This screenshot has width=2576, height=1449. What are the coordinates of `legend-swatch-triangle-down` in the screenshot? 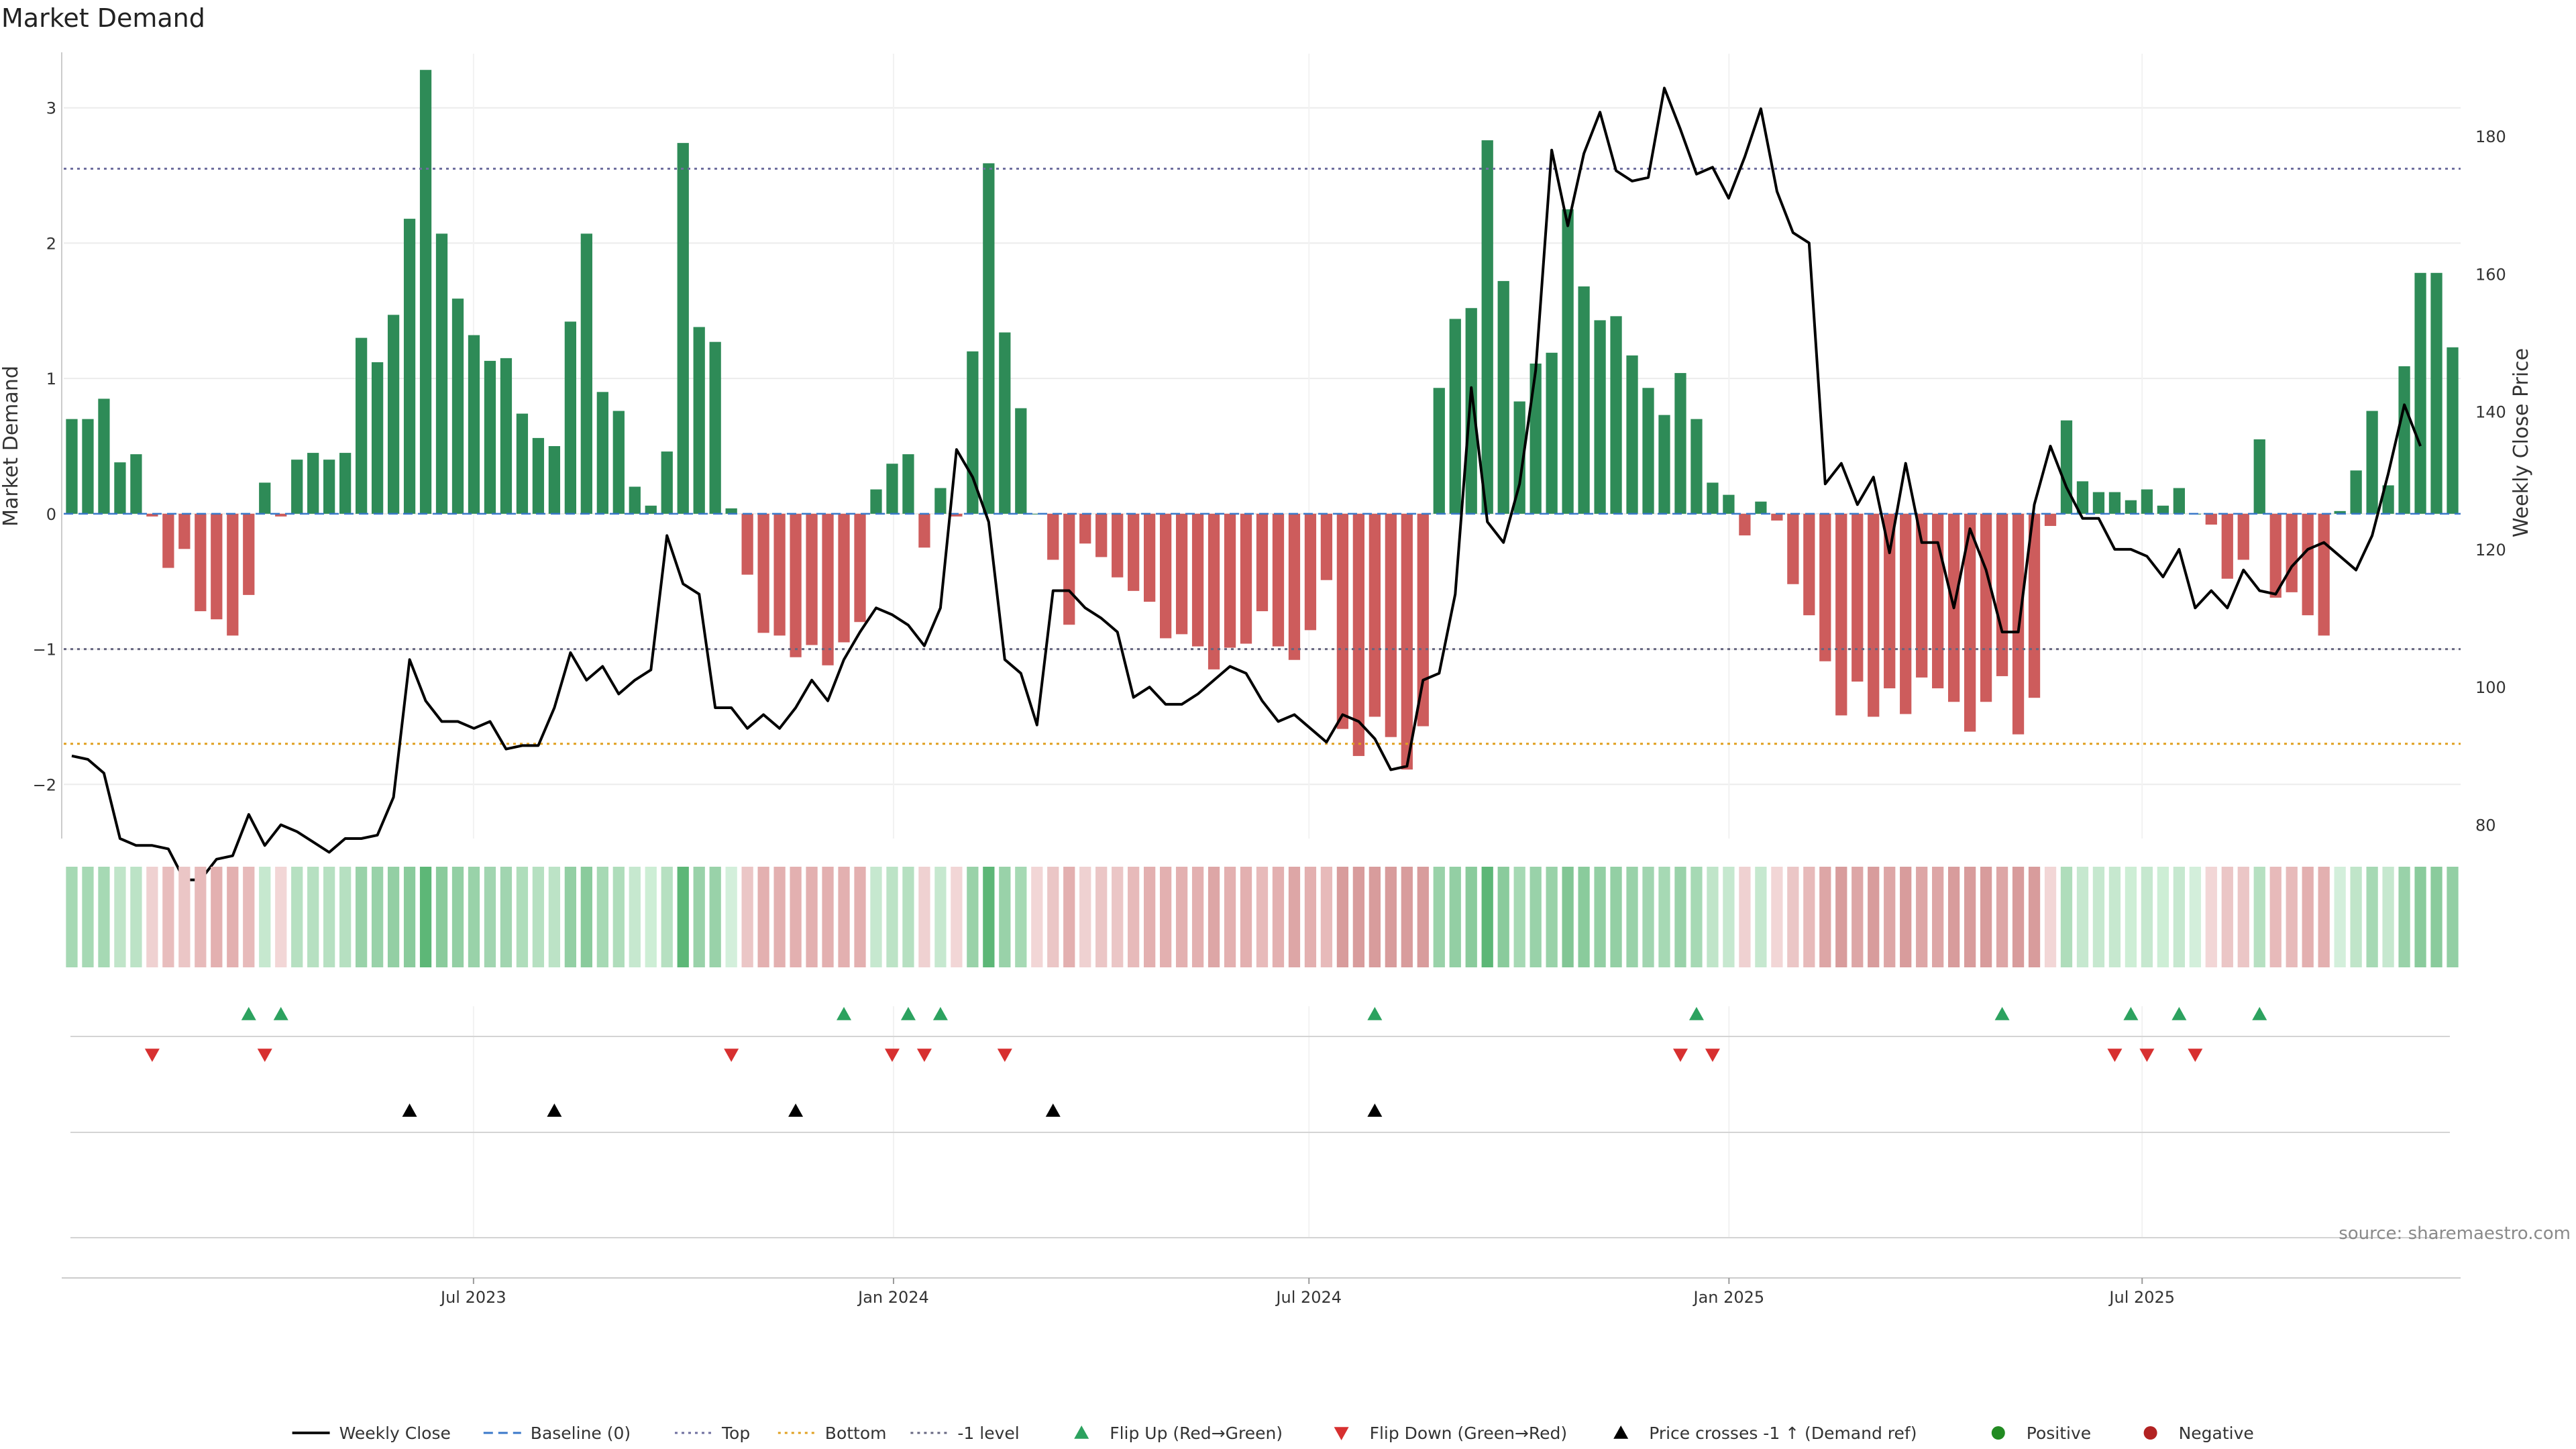 It's located at (1341, 1433).